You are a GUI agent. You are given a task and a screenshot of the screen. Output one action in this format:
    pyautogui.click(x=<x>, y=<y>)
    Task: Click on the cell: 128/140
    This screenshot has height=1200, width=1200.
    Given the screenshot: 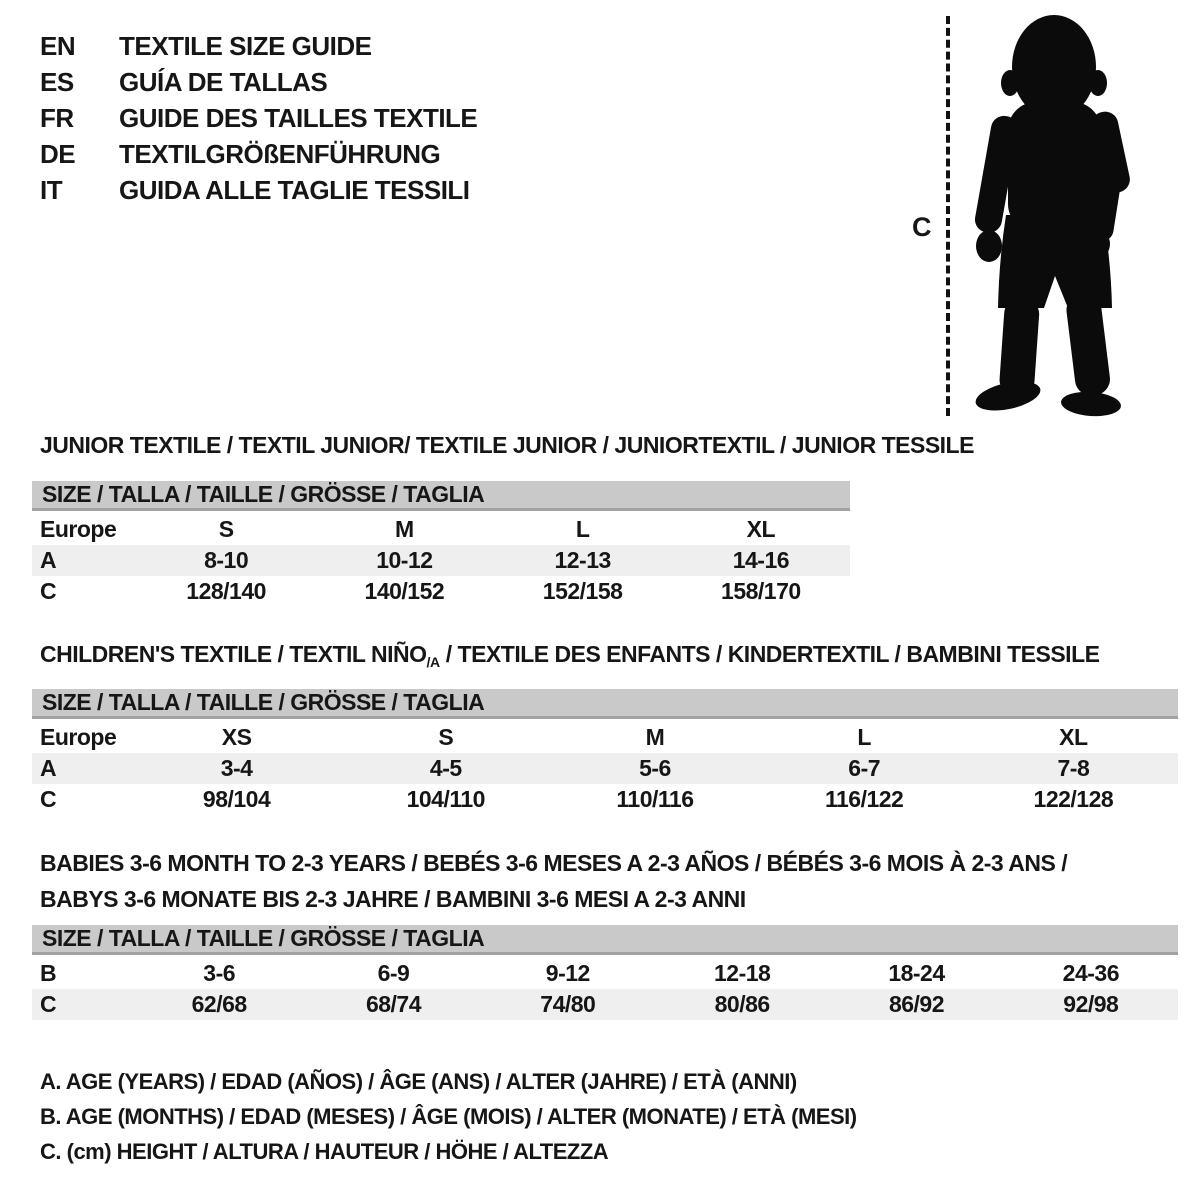 What is the action you would take?
    pyautogui.click(x=226, y=591)
    